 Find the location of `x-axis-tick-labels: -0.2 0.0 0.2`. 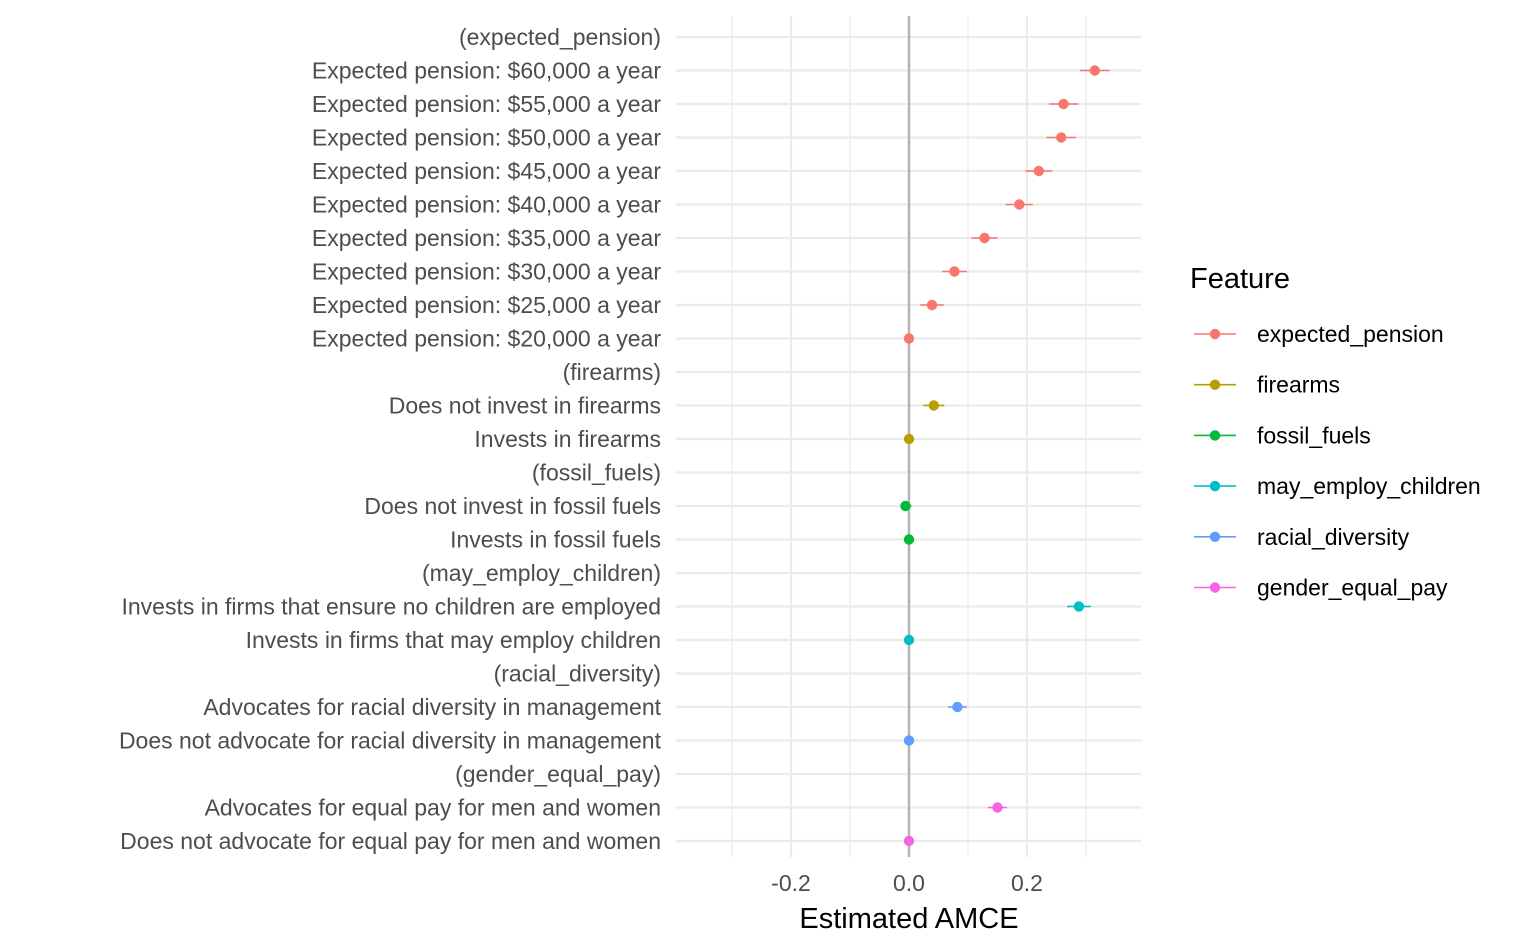

x-axis-tick-labels: -0.2 0.0 0.2 is located at coordinates (907, 883).